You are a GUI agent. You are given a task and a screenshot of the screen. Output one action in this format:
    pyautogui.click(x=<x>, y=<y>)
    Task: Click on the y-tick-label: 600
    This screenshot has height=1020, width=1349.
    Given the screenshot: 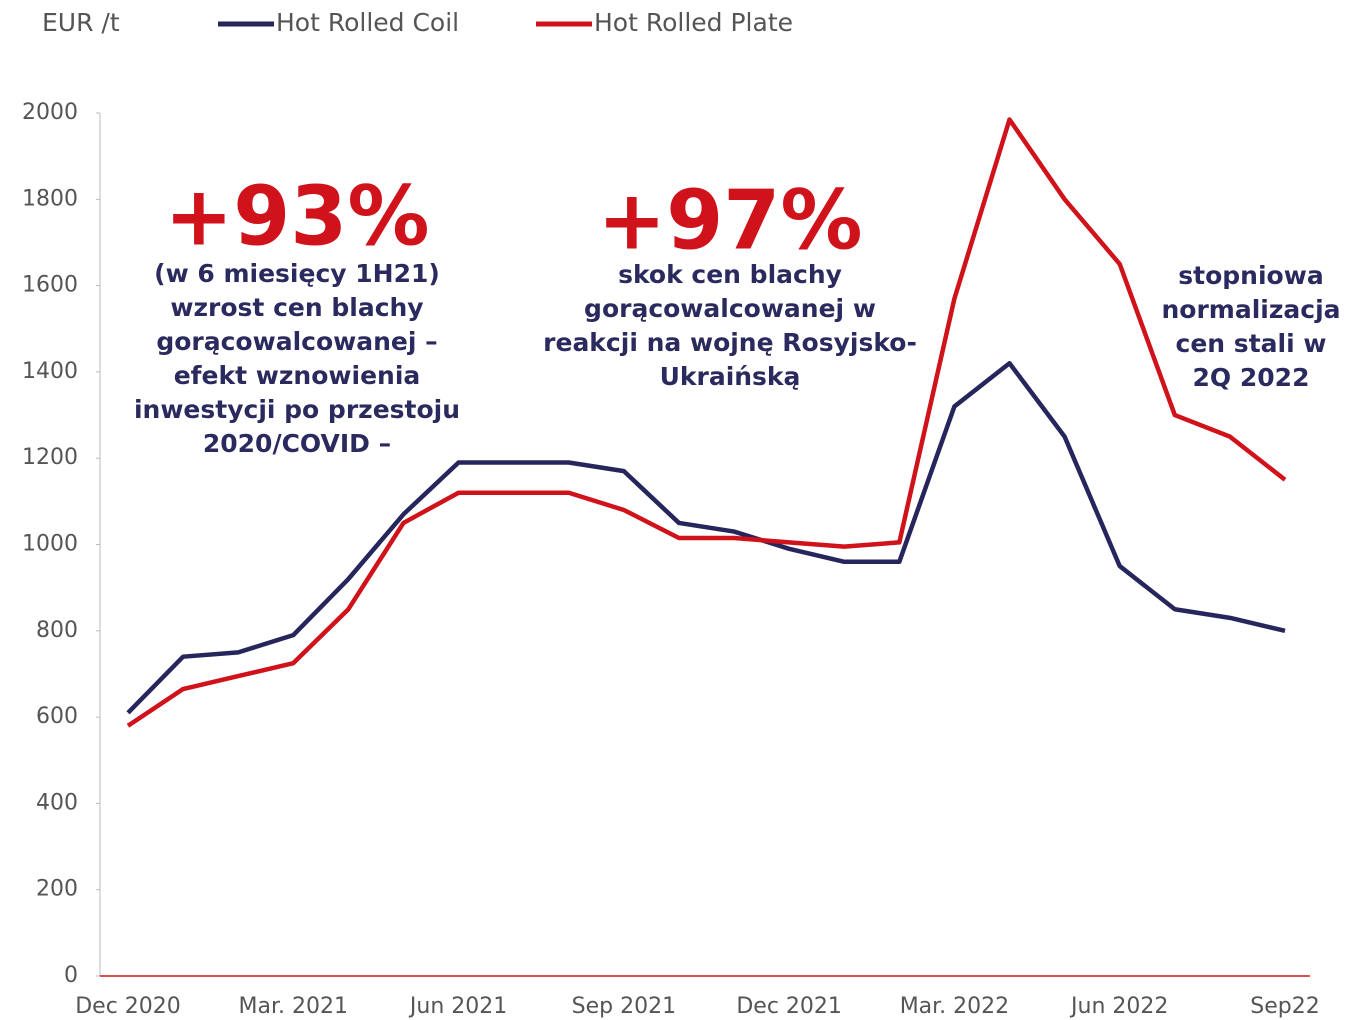 What is the action you would take?
    pyautogui.click(x=57, y=716)
    